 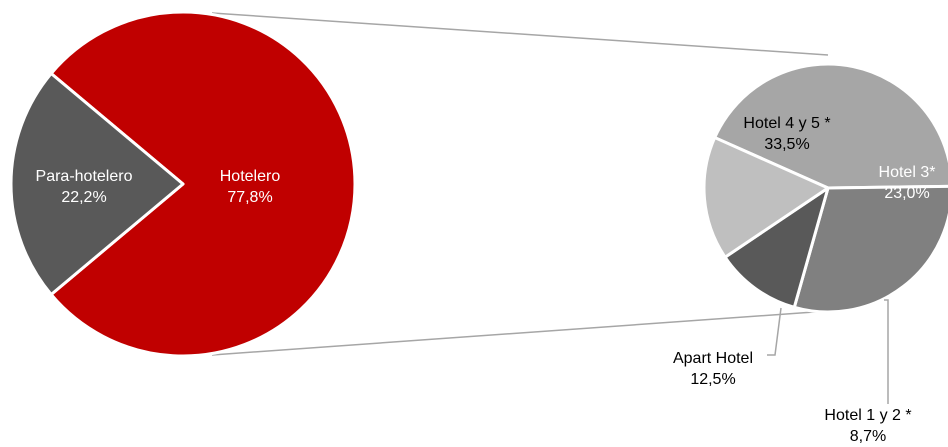 What do you see at coordinates (786, 123) in the screenshot?
I see `slice-name-hotel-4-y-5: Hotel 4 y 5 *` at bounding box center [786, 123].